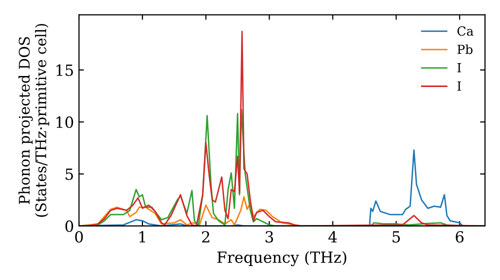  I want to click on x-tick-label: 5, so click(396, 237).